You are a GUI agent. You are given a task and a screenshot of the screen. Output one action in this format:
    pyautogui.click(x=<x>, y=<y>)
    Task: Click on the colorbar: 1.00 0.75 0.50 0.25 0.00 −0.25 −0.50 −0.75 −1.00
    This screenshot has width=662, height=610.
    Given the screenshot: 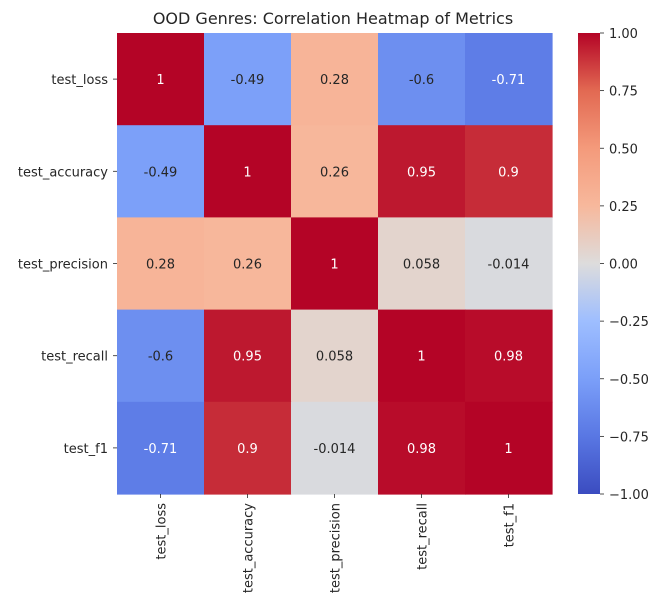 What is the action you would take?
    pyautogui.click(x=613, y=265)
    